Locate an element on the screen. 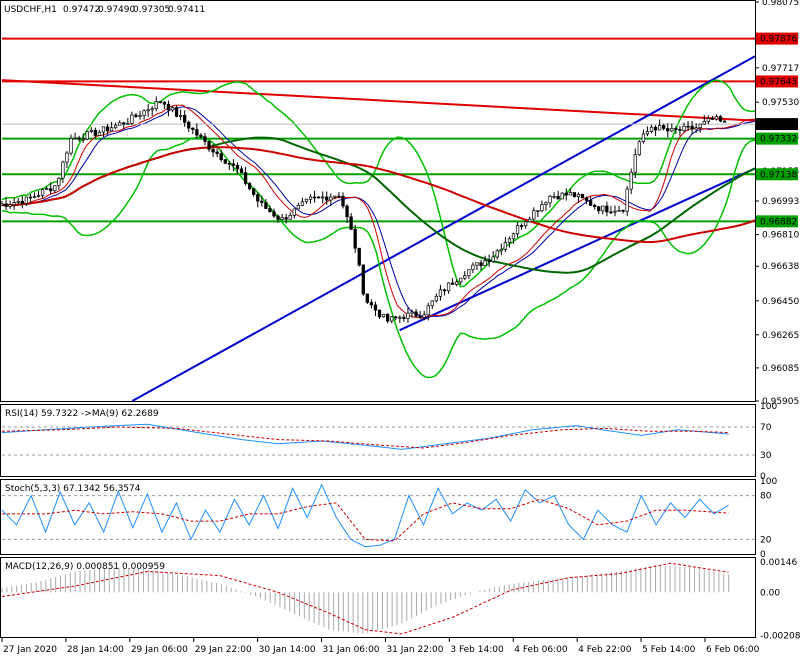 The width and height of the screenshot is (800, 664). last-price-label: 0.97411 is located at coordinates (778, 125).